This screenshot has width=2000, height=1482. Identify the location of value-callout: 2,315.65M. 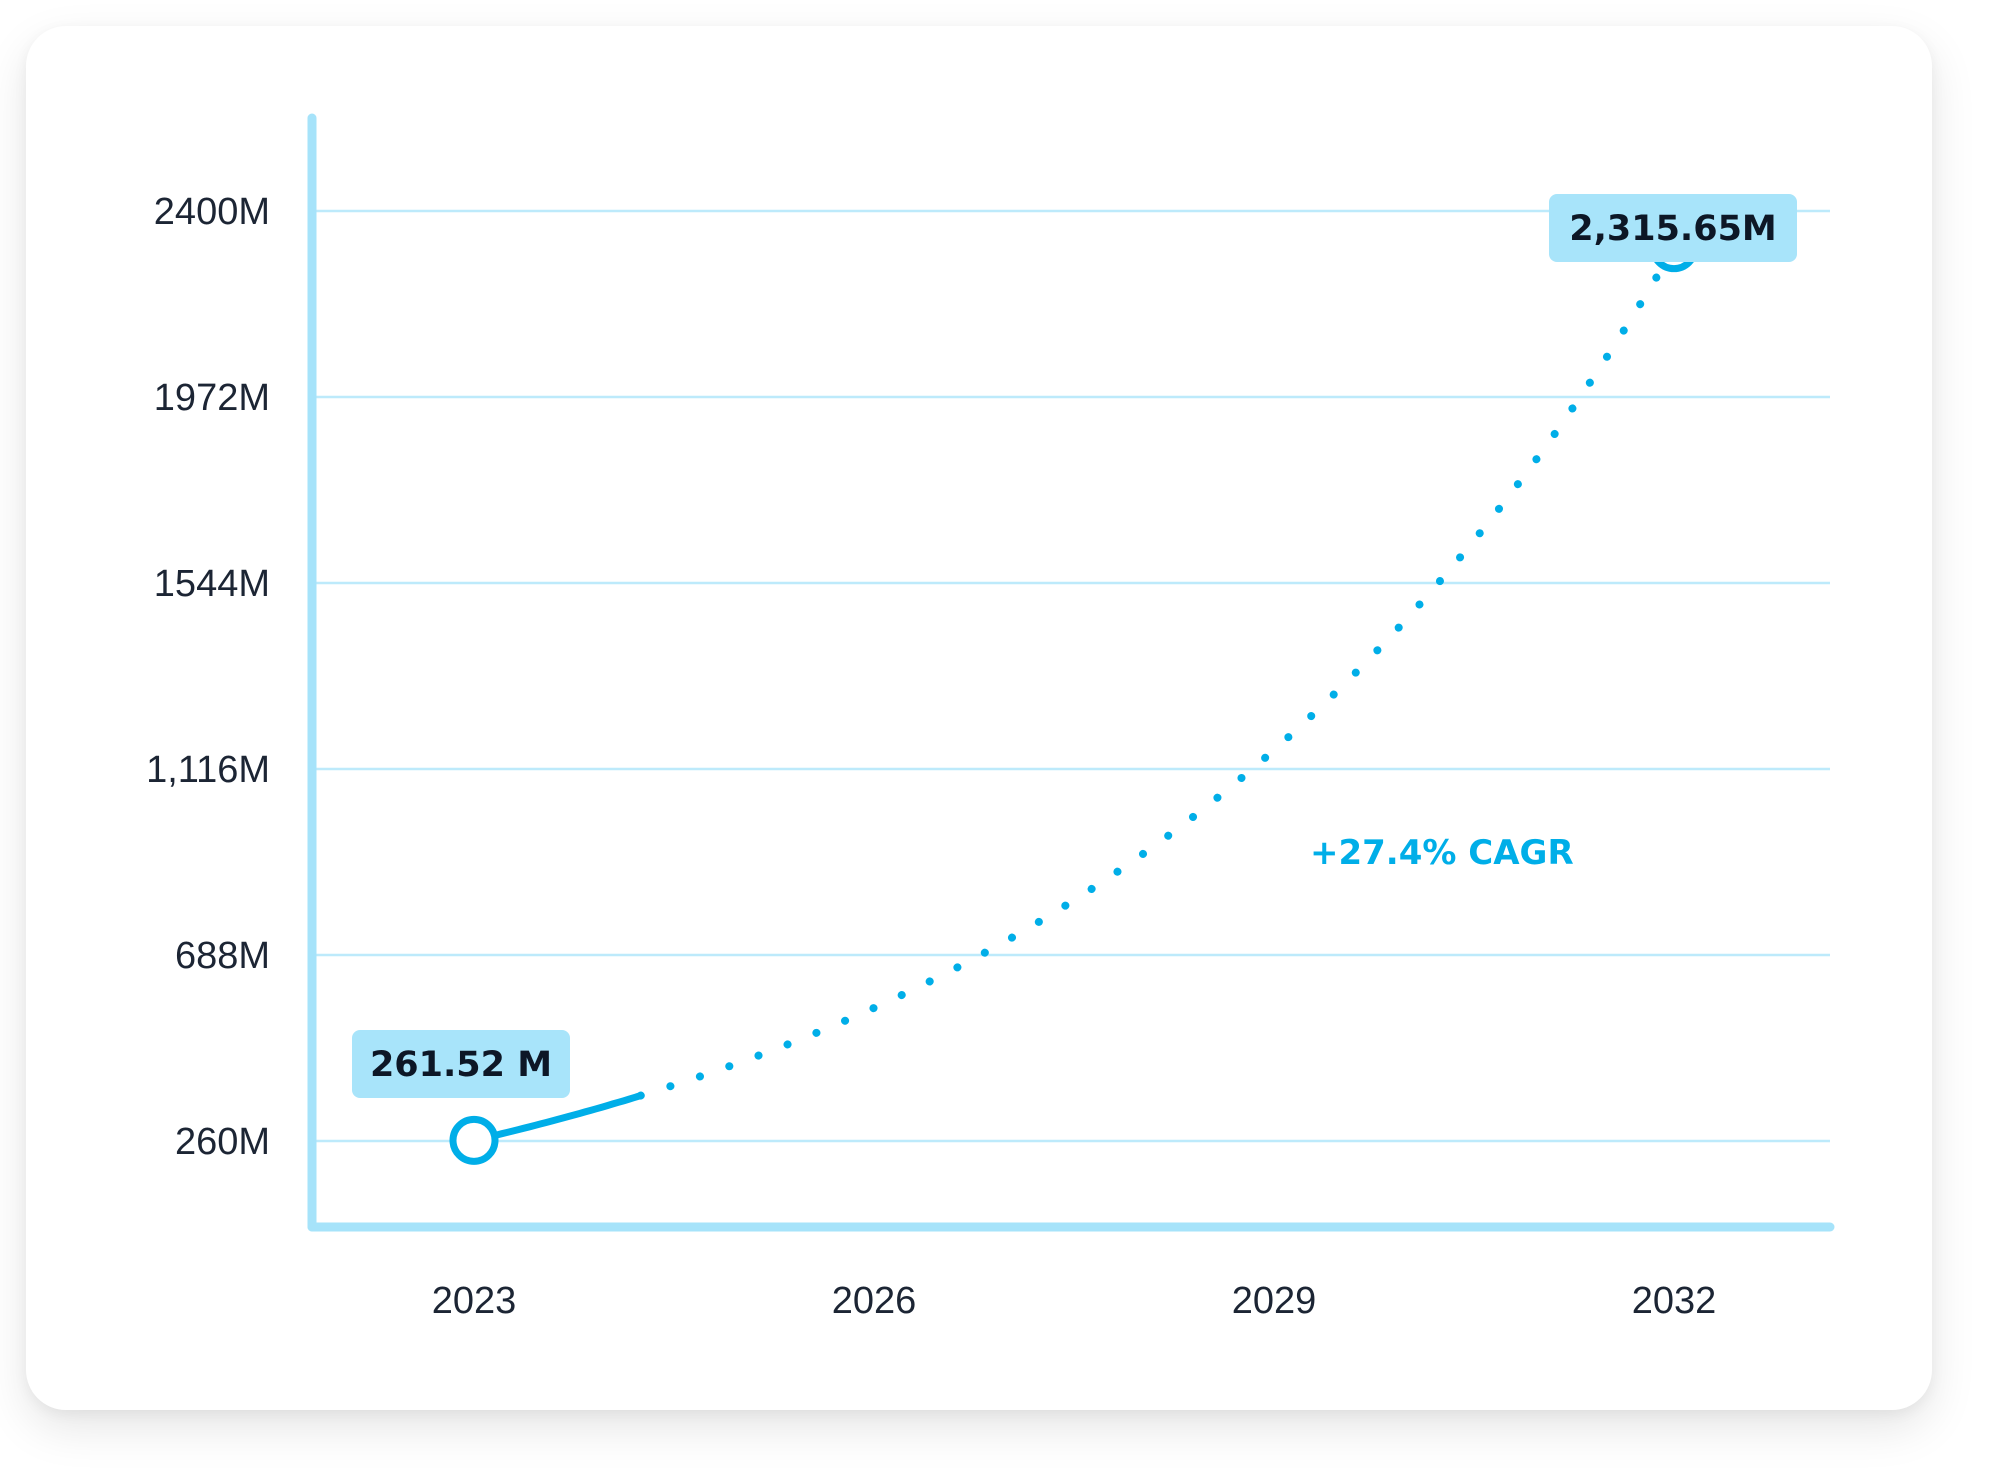
(1673, 228).